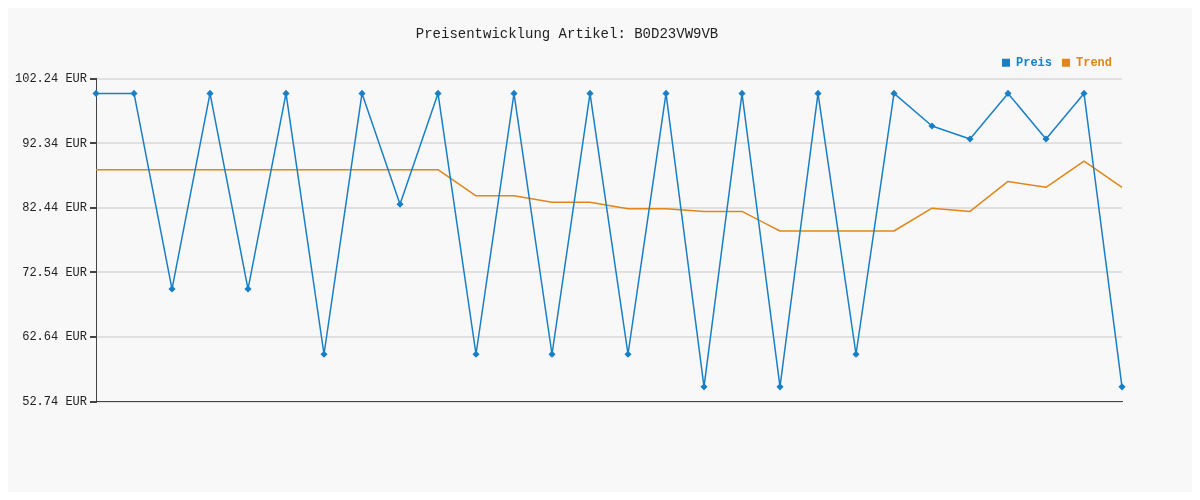 The width and height of the screenshot is (1200, 500). What do you see at coordinates (1033, 62) in the screenshot?
I see `legend-label: Preis` at bounding box center [1033, 62].